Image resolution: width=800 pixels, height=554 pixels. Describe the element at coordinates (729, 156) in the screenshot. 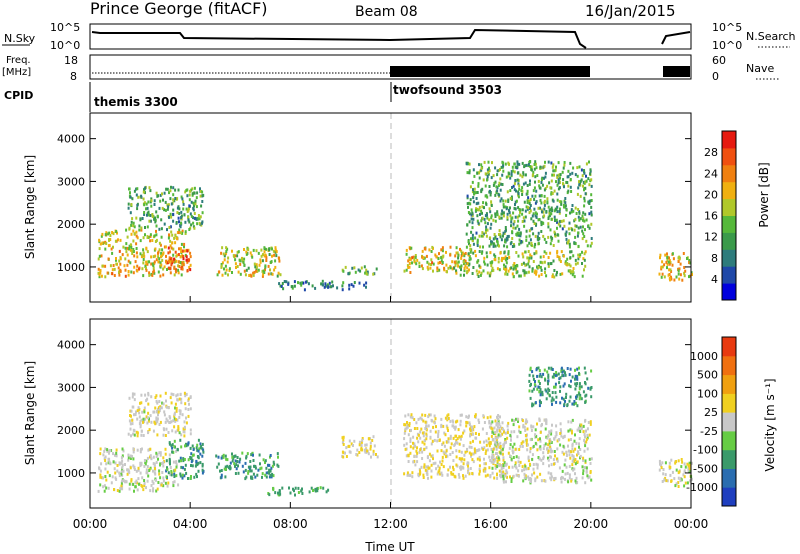

I see `colorbar-segment` at that location.